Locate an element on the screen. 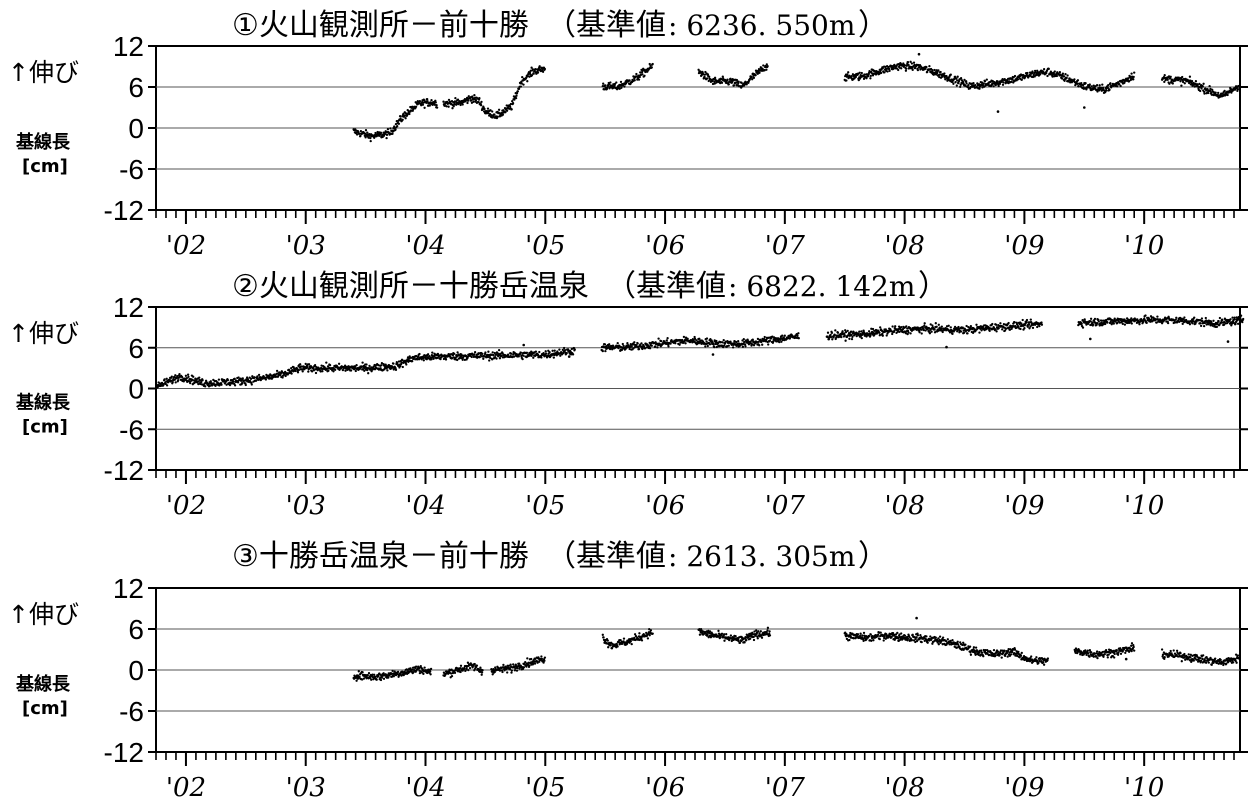 This screenshot has height=798, width=1259. x-tick-label: '04 is located at coordinates (425, 246).